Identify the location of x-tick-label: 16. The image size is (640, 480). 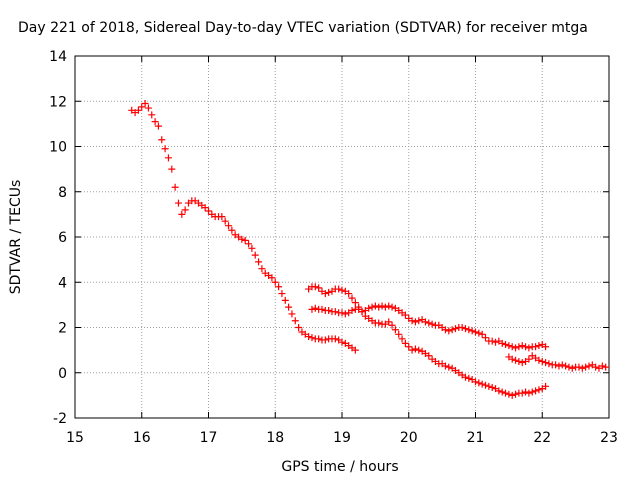
(142, 438).